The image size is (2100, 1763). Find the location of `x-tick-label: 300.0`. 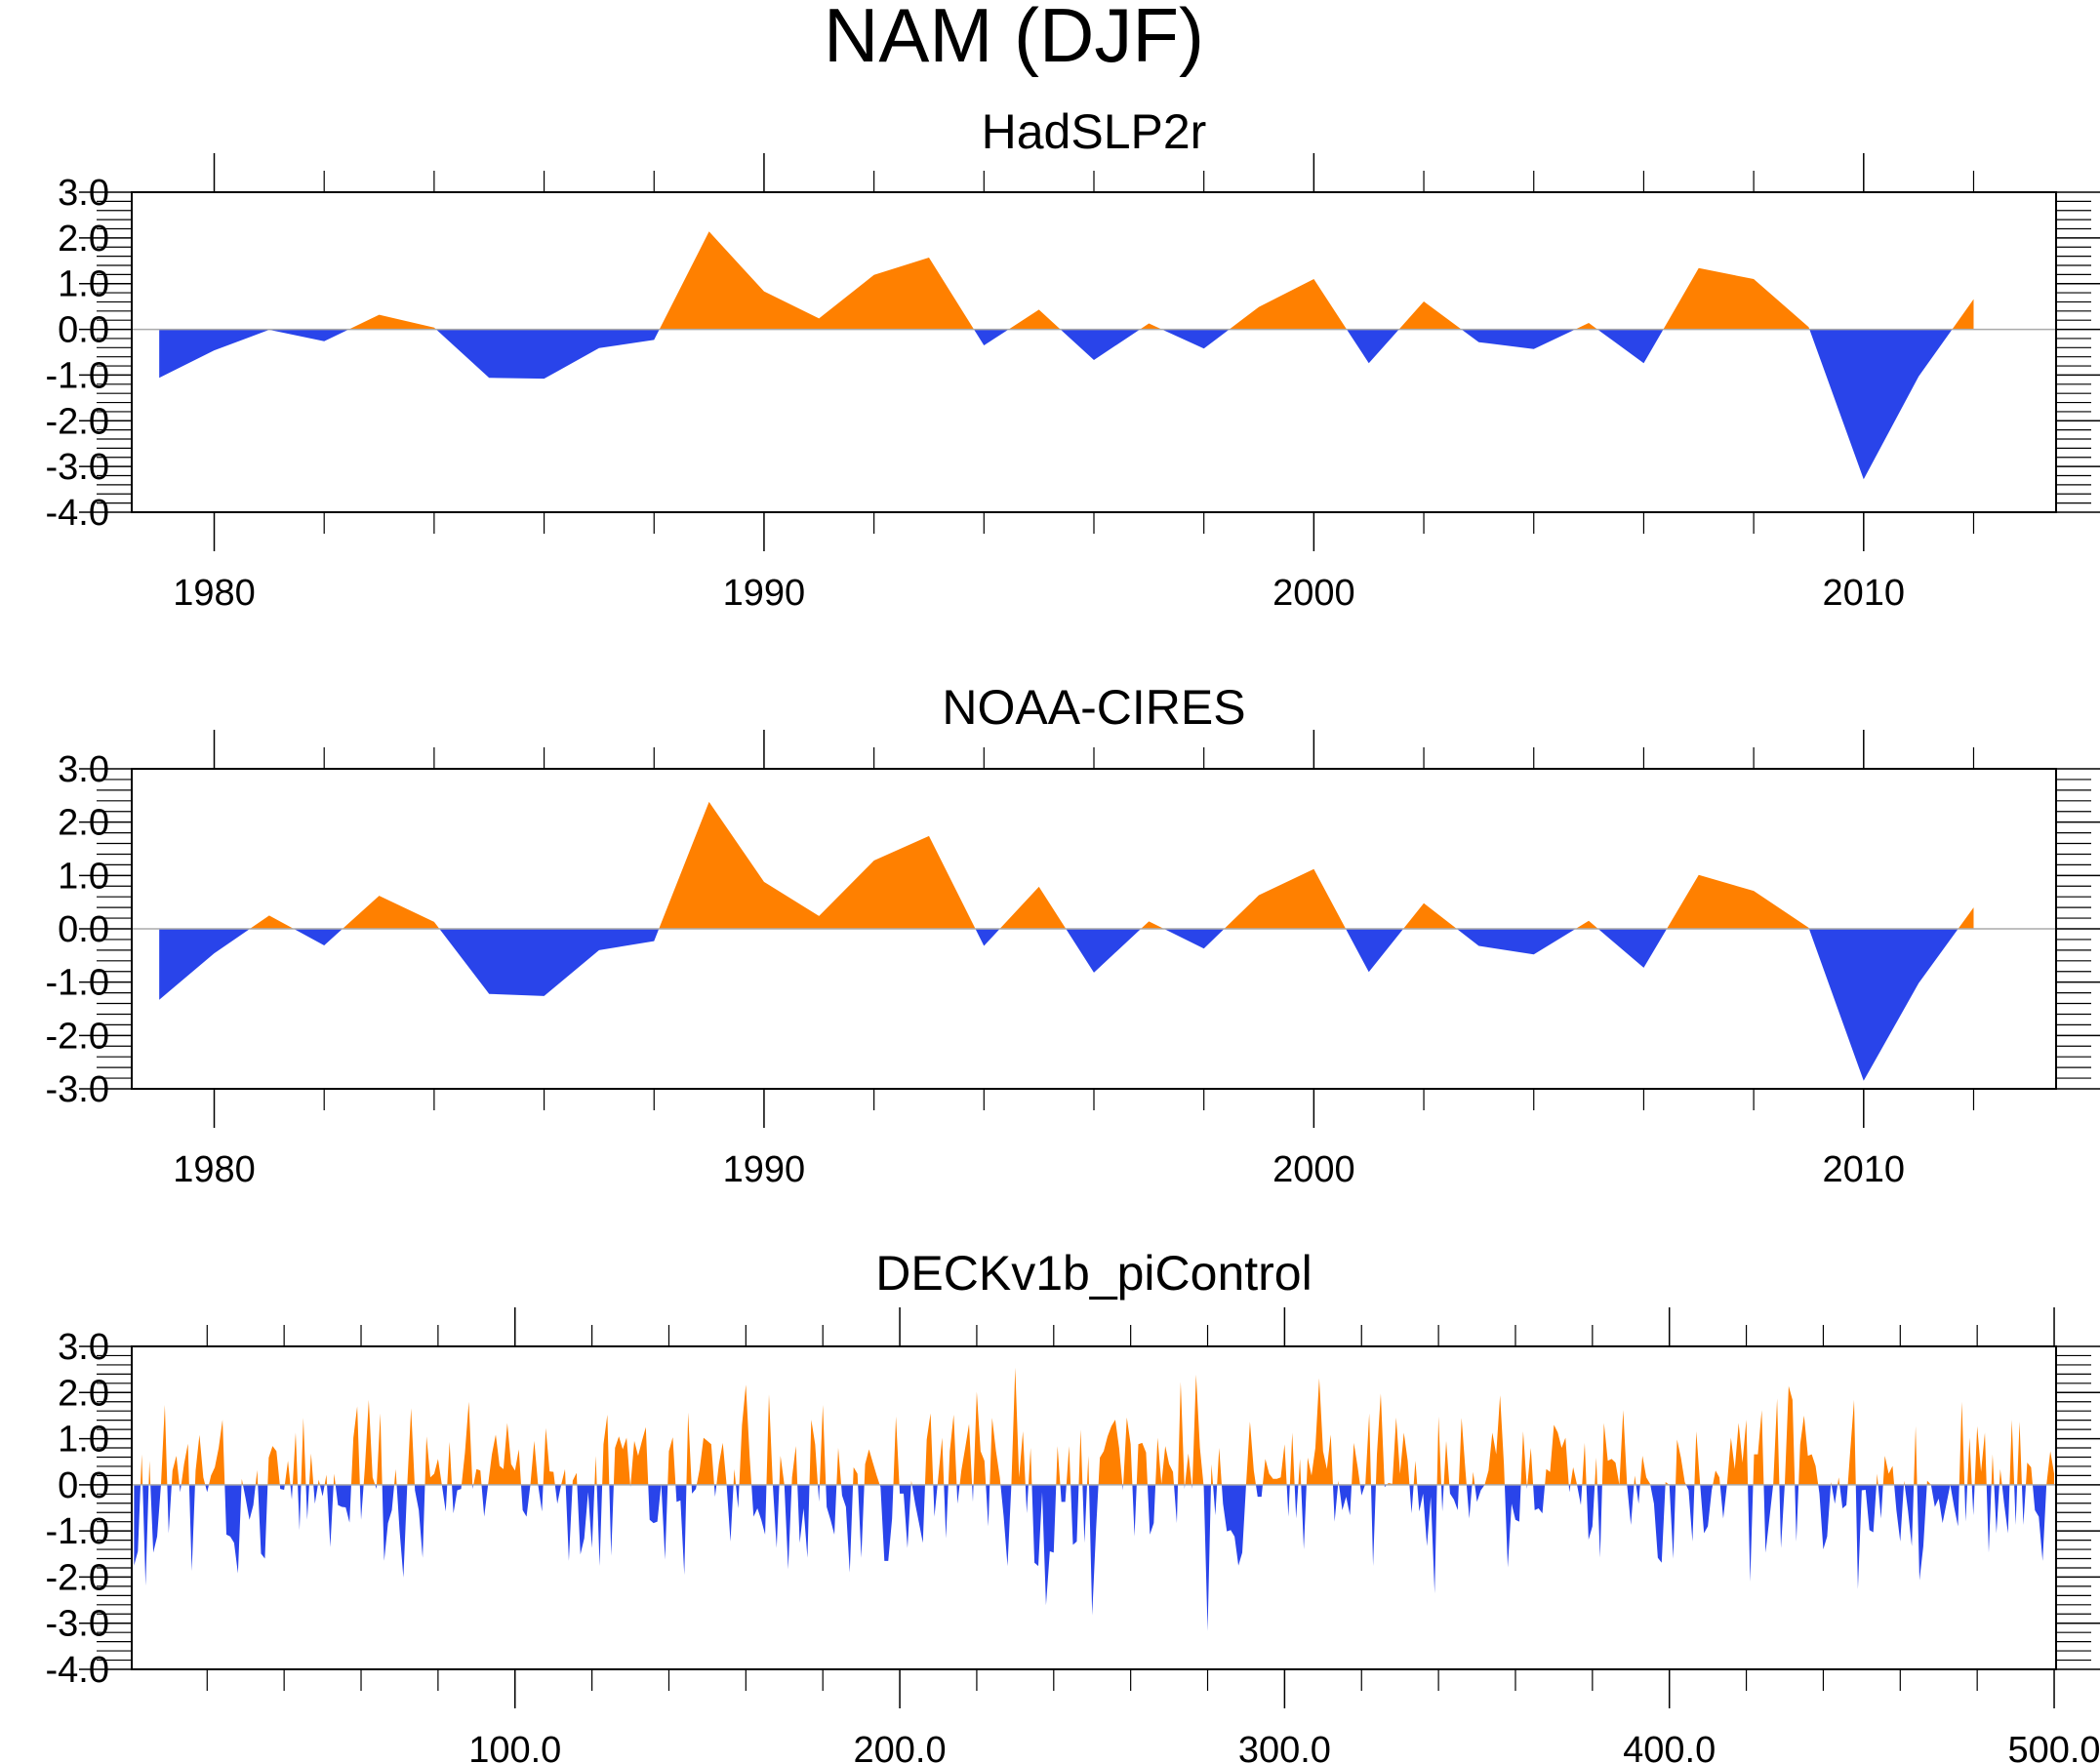

x-tick-label: 300.0 is located at coordinates (1284, 1746).